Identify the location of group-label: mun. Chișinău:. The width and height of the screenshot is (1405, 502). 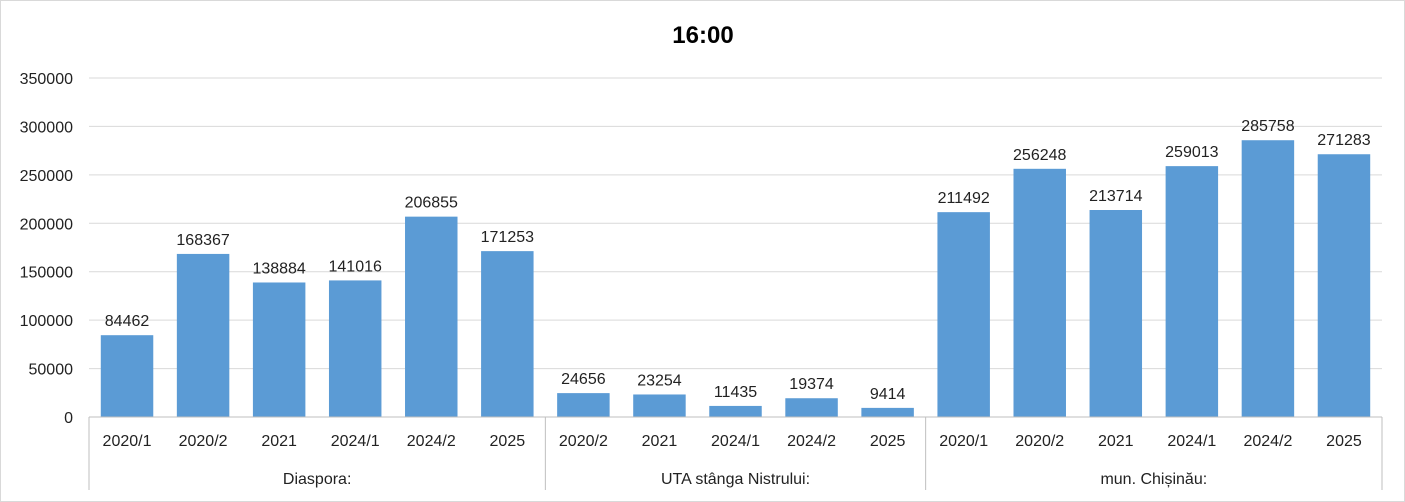
(1153, 479).